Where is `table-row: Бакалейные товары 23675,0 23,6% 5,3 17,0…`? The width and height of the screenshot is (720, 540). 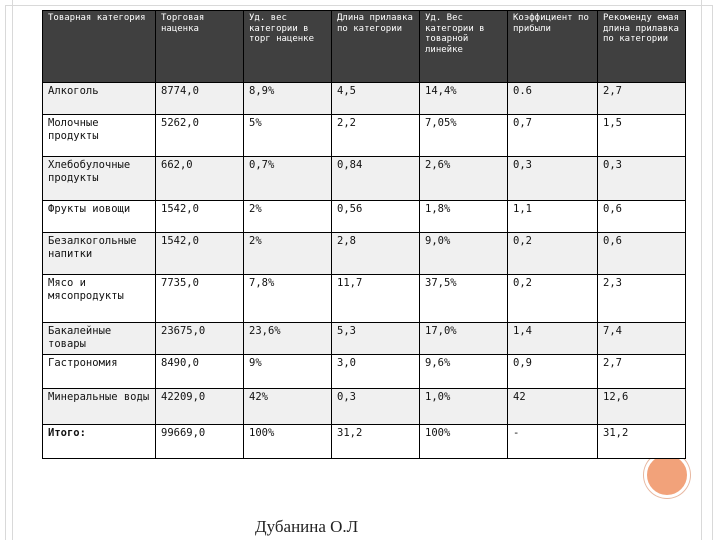
table-row: Бакалейные товары 23675,0 23,6% 5,3 17,0… is located at coordinates (364, 338).